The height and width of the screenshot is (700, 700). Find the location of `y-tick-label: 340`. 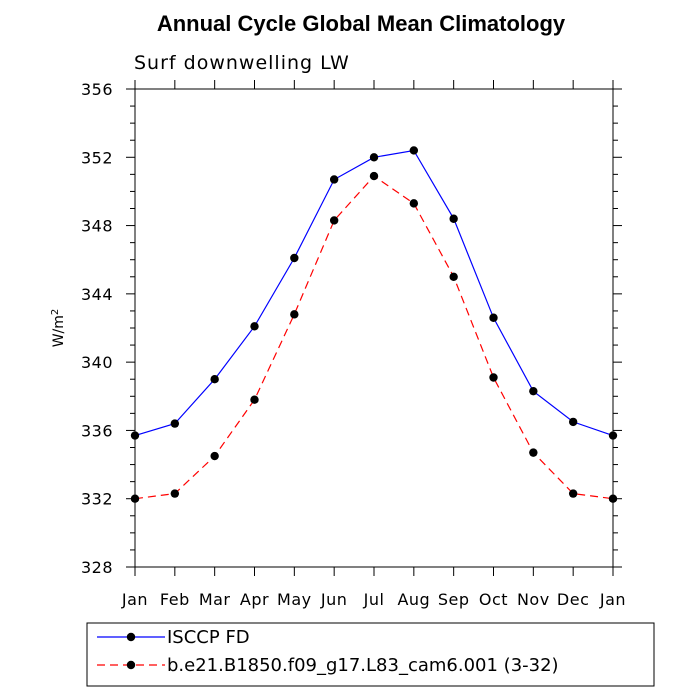

y-tick-label: 340 is located at coordinates (97, 362).